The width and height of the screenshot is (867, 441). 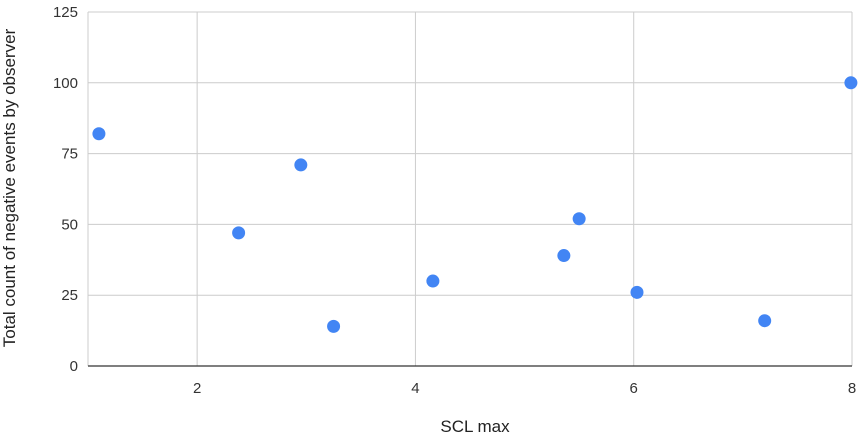 I want to click on x-tick-label: 6, so click(x=634, y=388).